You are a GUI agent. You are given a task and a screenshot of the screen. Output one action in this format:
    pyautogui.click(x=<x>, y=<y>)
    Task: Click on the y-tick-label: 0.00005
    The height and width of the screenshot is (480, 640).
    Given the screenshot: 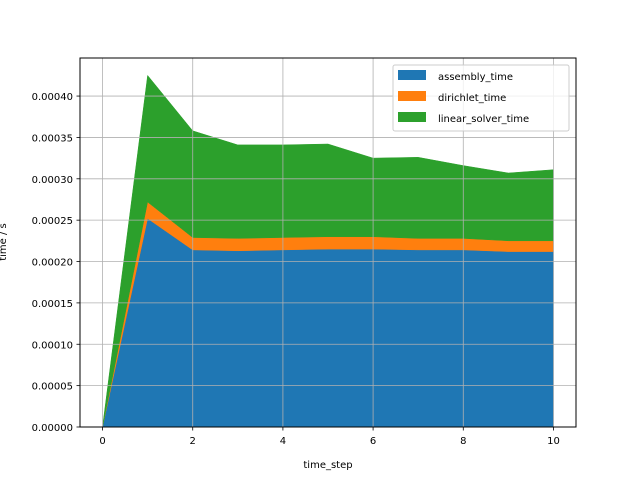 What is the action you would take?
    pyautogui.click(x=52, y=387)
    